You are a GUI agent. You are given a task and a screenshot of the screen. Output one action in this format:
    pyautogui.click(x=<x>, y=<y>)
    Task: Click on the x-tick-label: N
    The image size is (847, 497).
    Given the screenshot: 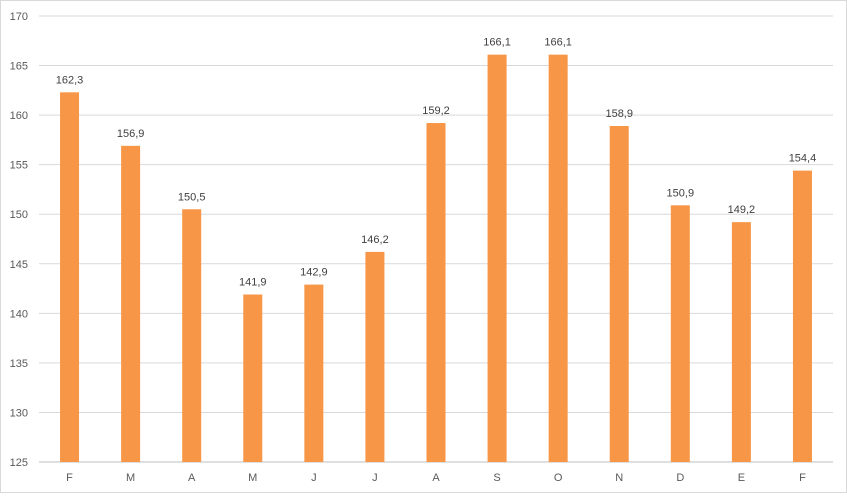 What is the action you would take?
    pyautogui.click(x=619, y=478)
    